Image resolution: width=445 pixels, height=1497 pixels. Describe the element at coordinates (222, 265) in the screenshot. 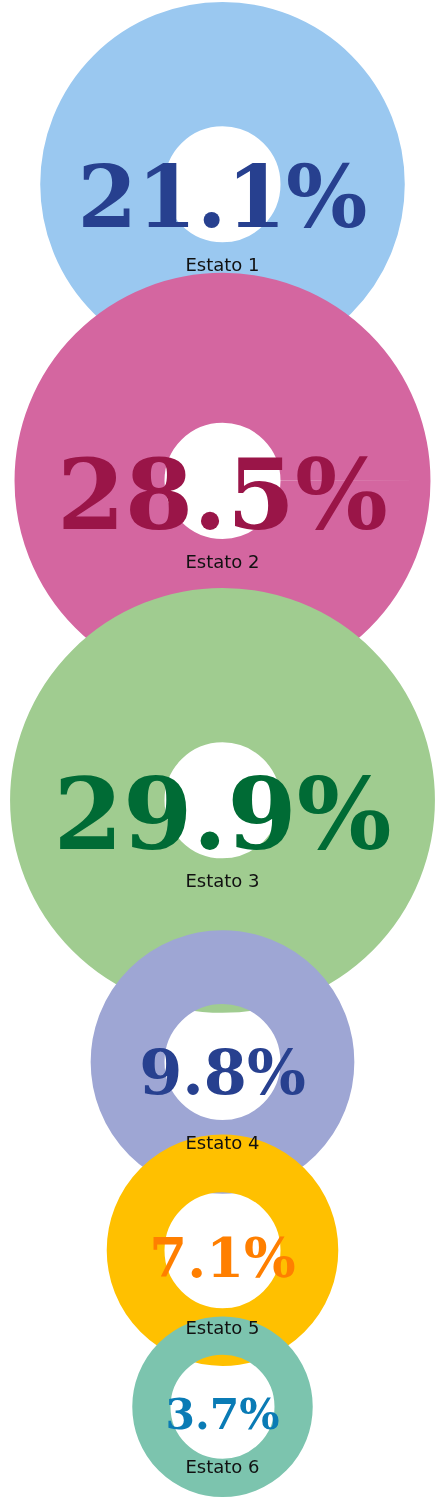

I see `category-label: Estato 1` at that location.